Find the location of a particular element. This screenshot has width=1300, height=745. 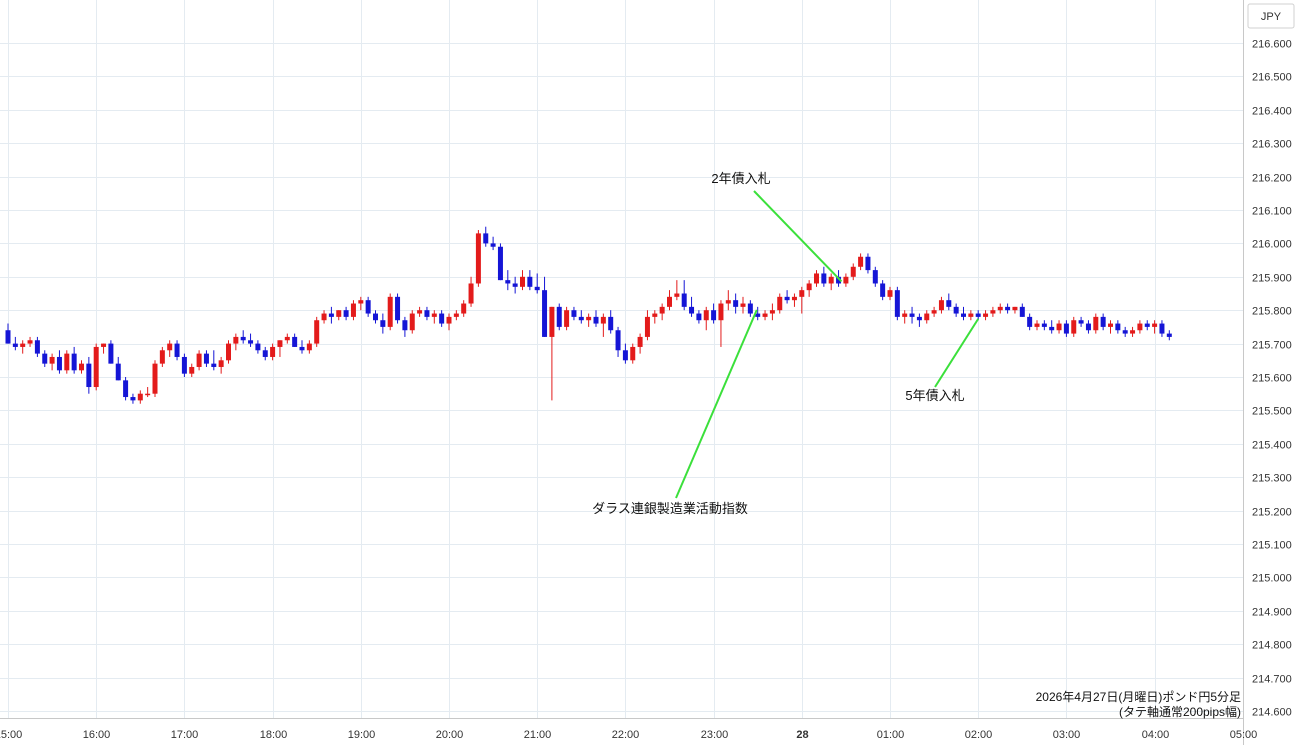

y-tick-label: 214.800 is located at coordinates (1272, 646).